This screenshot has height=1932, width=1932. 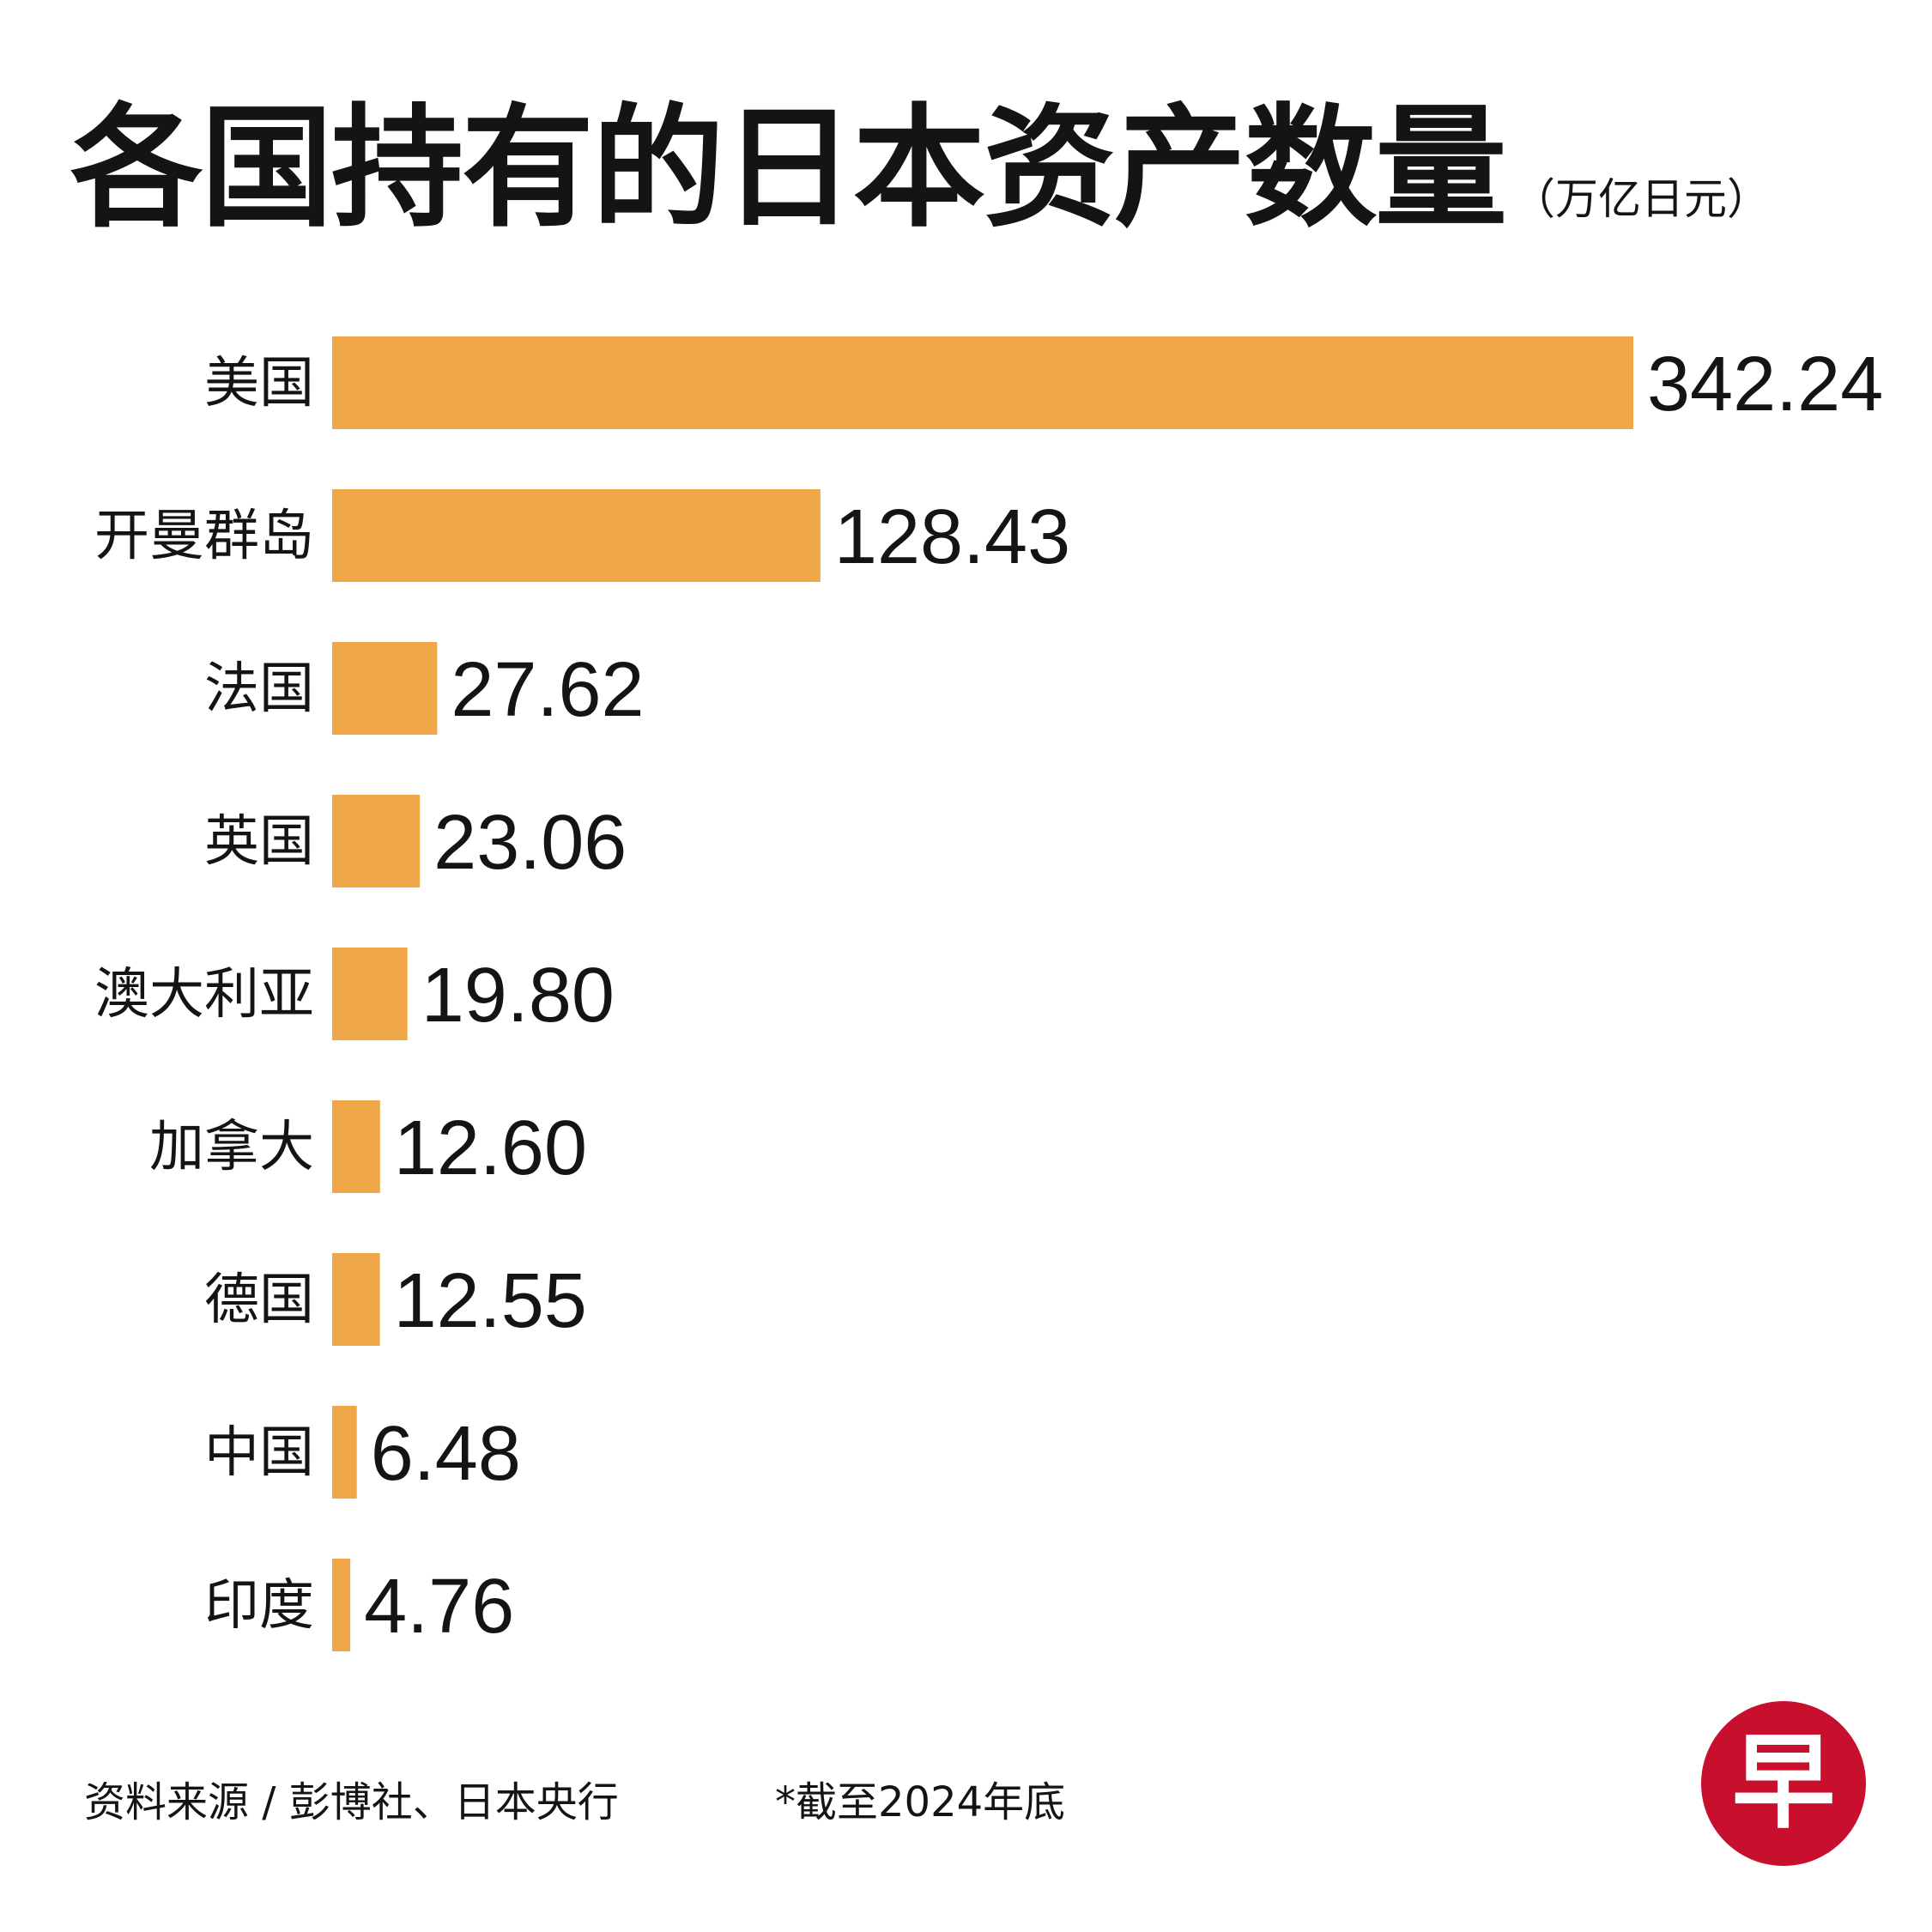 What do you see at coordinates (446, 1454) in the screenshot?
I see `value-label: 6.48` at bounding box center [446, 1454].